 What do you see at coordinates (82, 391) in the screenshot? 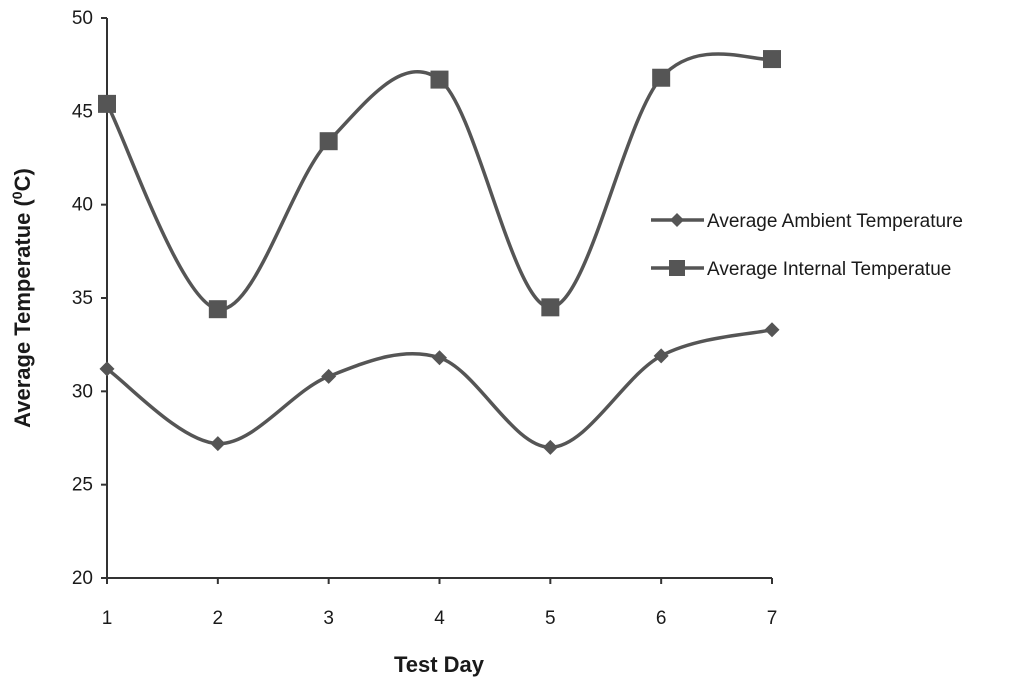
I see `y-tick-label: 30` at bounding box center [82, 391].